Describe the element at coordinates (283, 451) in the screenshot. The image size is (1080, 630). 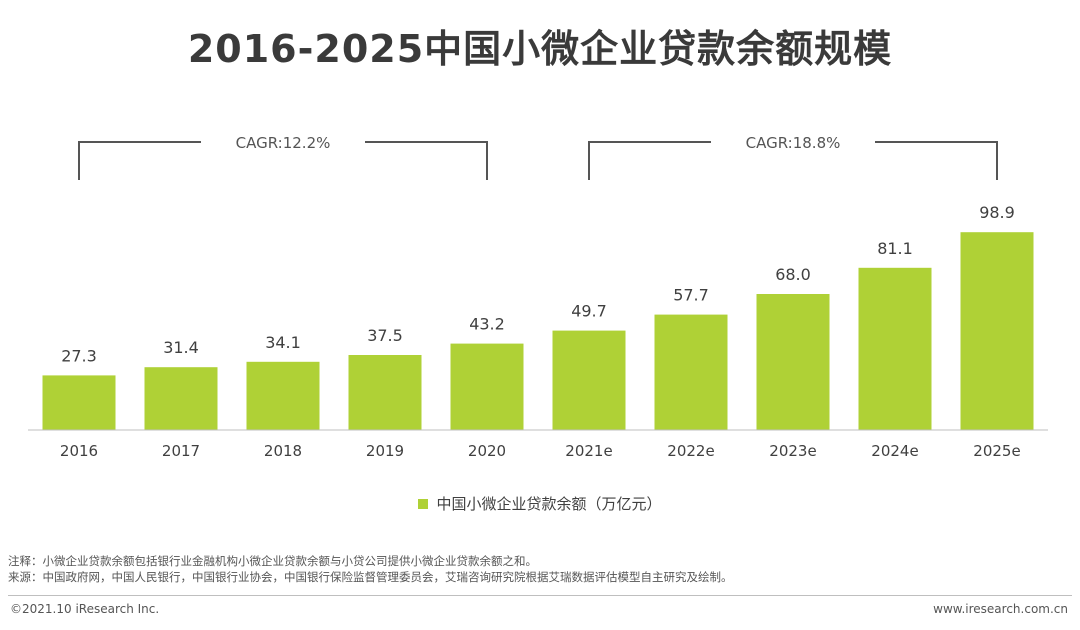
I see `x-tick-label: 2018` at that location.